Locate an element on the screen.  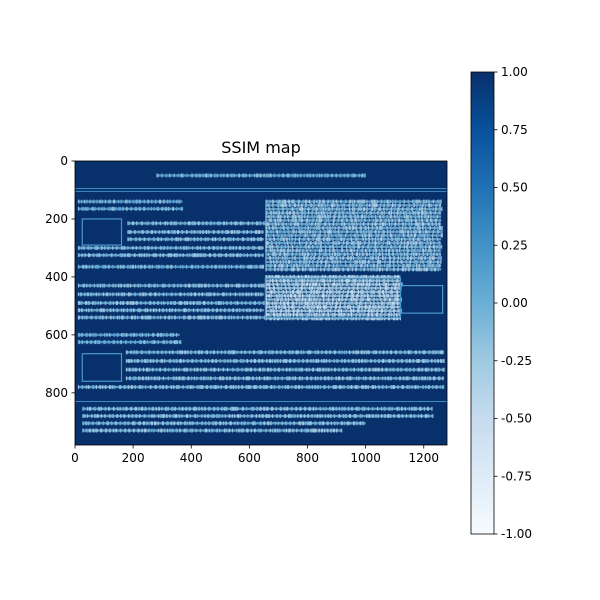
chart-title: SSIM map is located at coordinates (260, 147).